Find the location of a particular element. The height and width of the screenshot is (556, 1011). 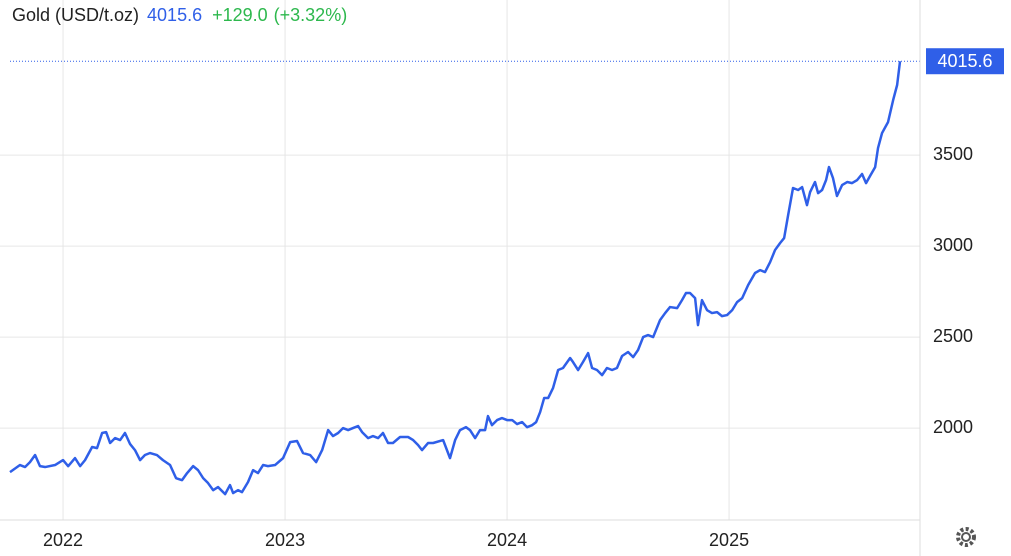

last-price-box is located at coordinates (965, 61).